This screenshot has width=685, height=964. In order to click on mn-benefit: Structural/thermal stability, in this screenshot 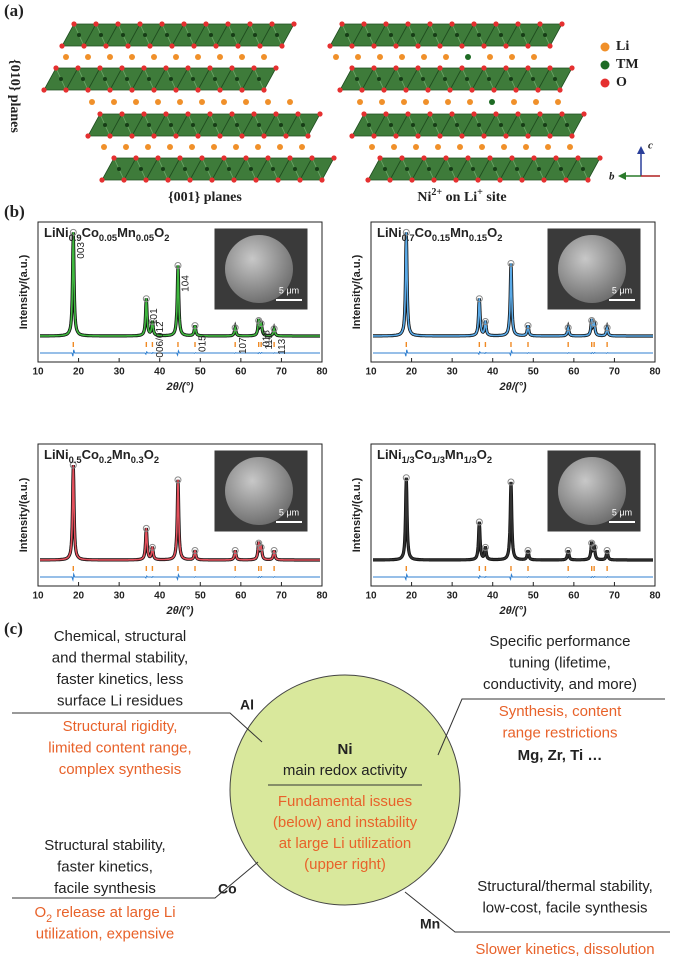, I will do `click(565, 886)`.